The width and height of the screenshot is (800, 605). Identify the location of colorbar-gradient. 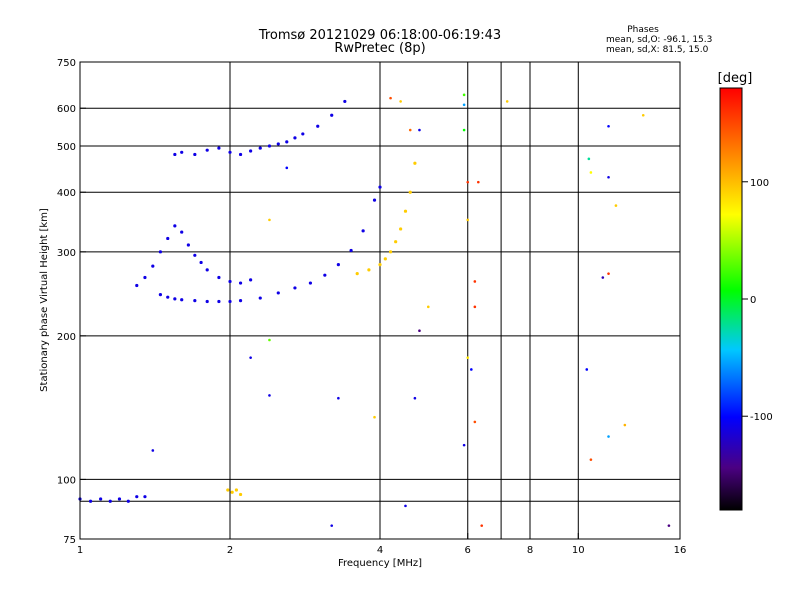
(731, 299).